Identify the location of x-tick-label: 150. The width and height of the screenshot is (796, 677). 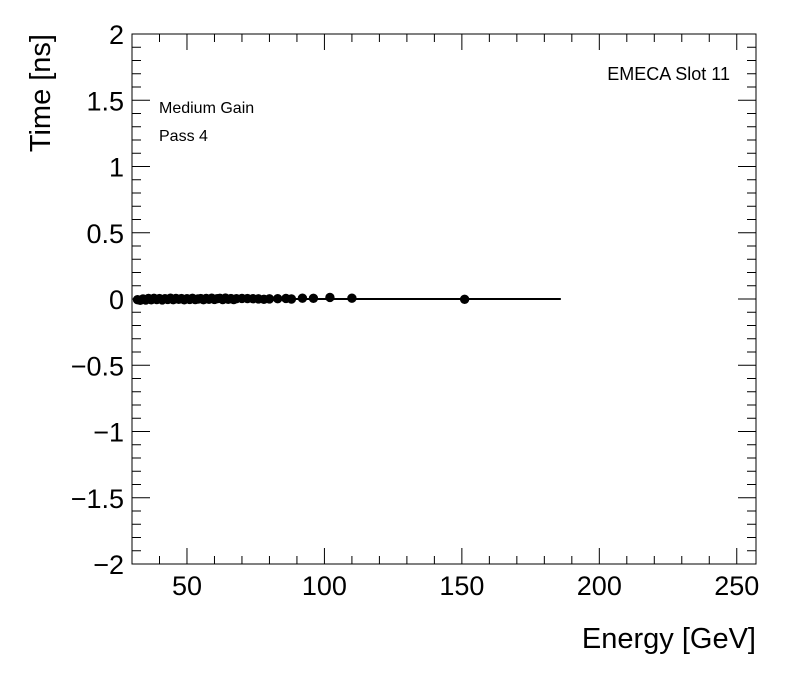
(461, 586).